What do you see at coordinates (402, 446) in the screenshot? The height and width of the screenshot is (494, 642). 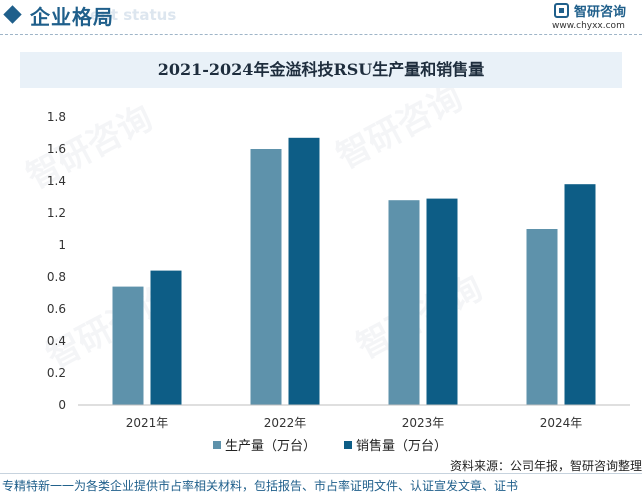 I see `legend-label-sales: 销售量（万台）` at bounding box center [402, 446].